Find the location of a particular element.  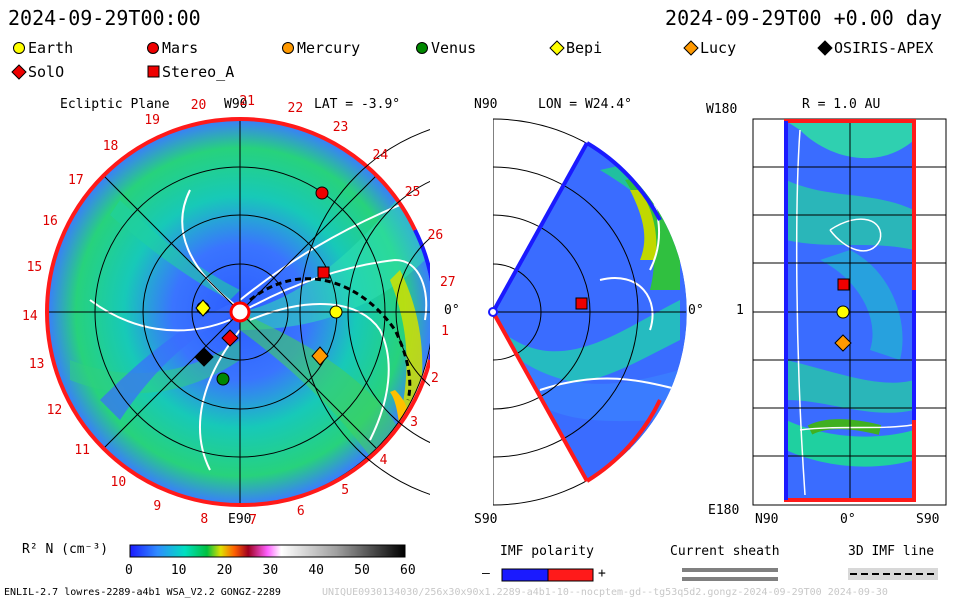

legend-item-mercury: Mercury is located at coordinates (320, 48).